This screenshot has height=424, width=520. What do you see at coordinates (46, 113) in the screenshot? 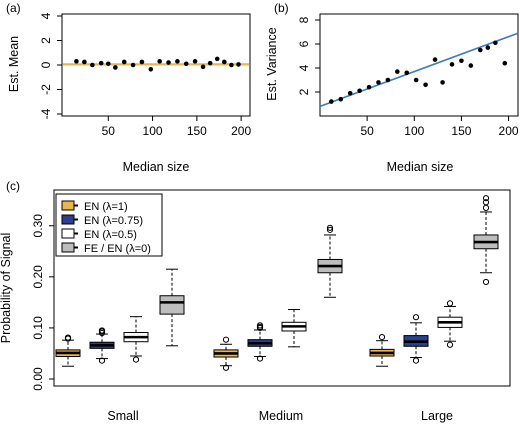
I see `y-tick-label-a: -4` at bounding box center [46, 113].